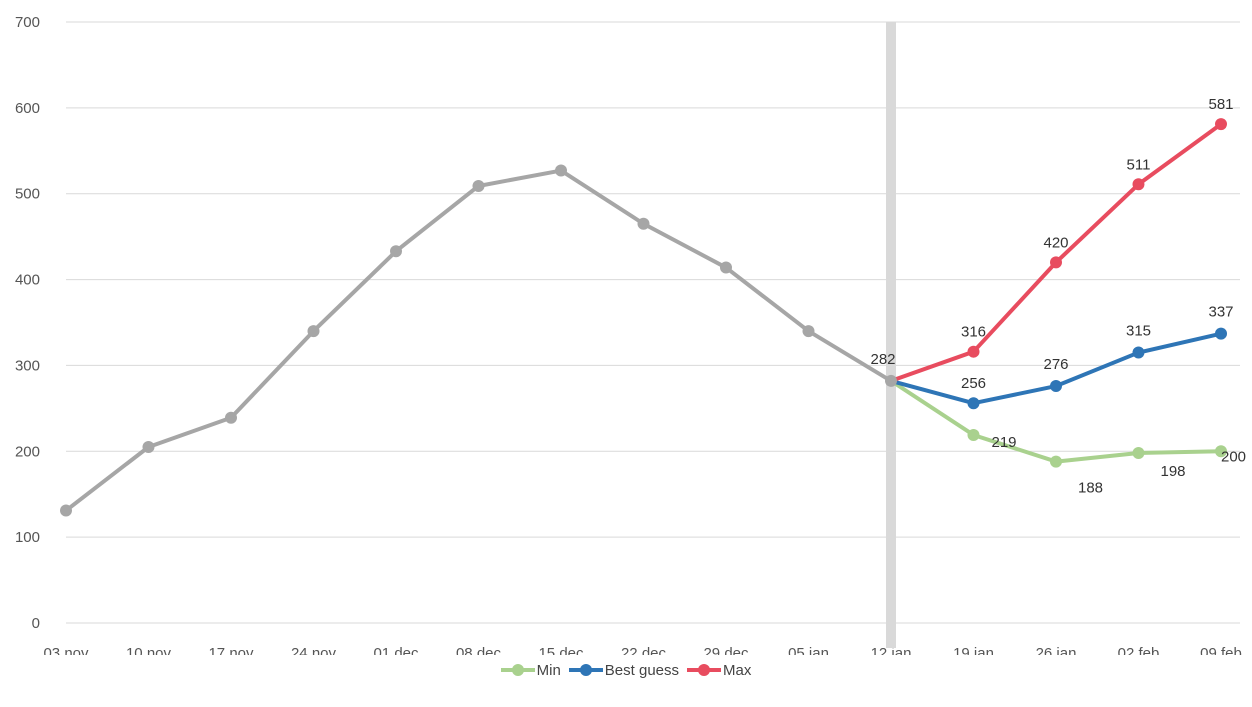 Image resolution: width=1252 pixels, height=707 pixels. Describe the element at coordinates (1090, 488) in the screenshot. I see `data-label-min: 188` at that location.